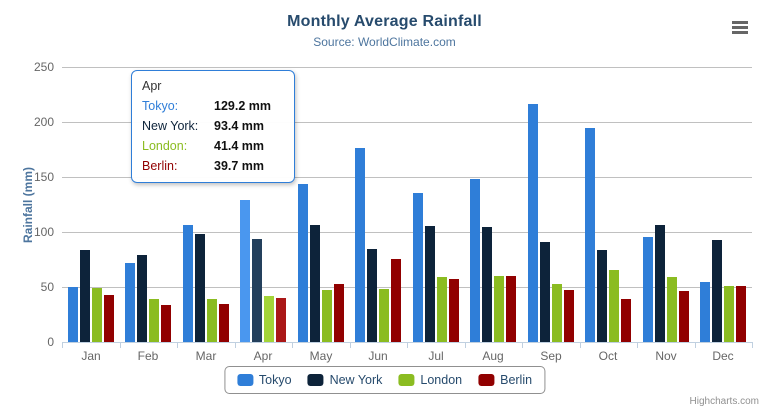  What do you see at coordinates (97, 315) in the screenshot?
I see `bar-london-jan` at bounding box center [97, 315].